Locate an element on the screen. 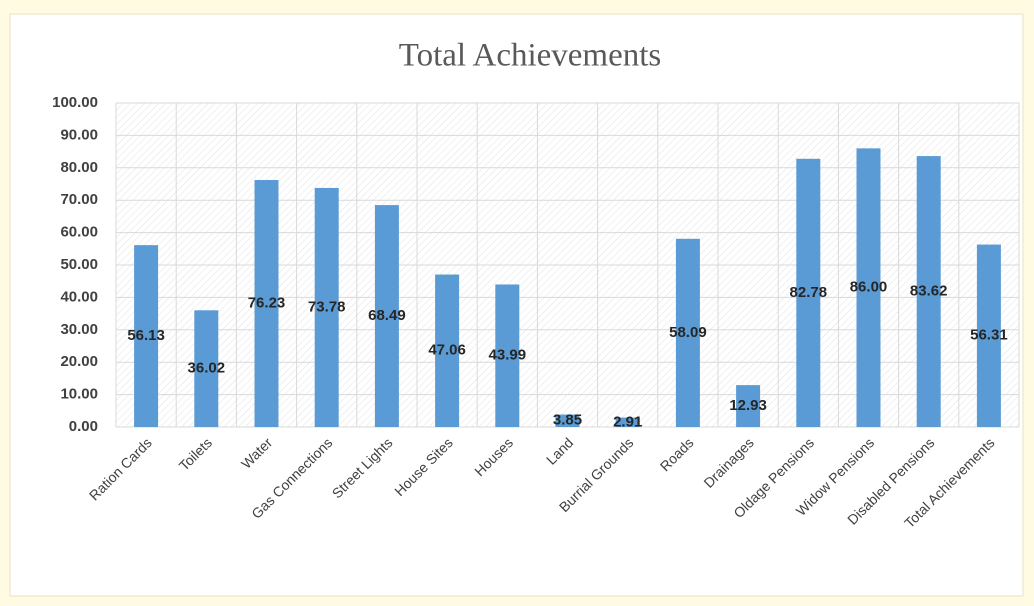 The height and width of the screenshot is (606, 1034). data-label: 73.78 is located at coordinates (327, 306).